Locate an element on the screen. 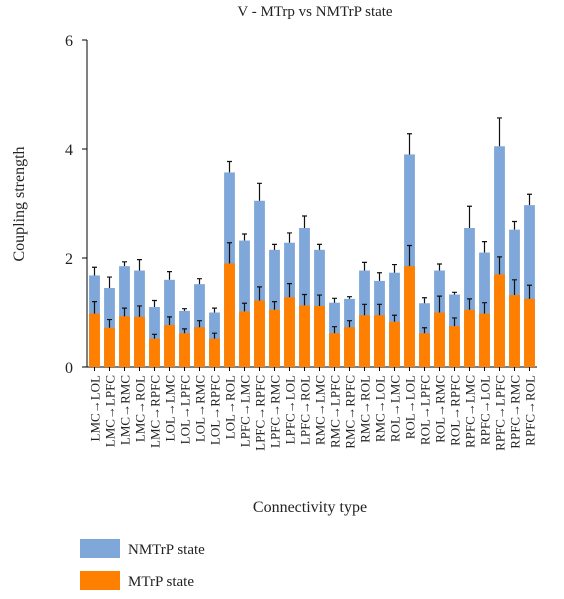 This screenshot has height=599, width=564. x-tick-label: ROL→LPFC is located at coordinates (425, 410).